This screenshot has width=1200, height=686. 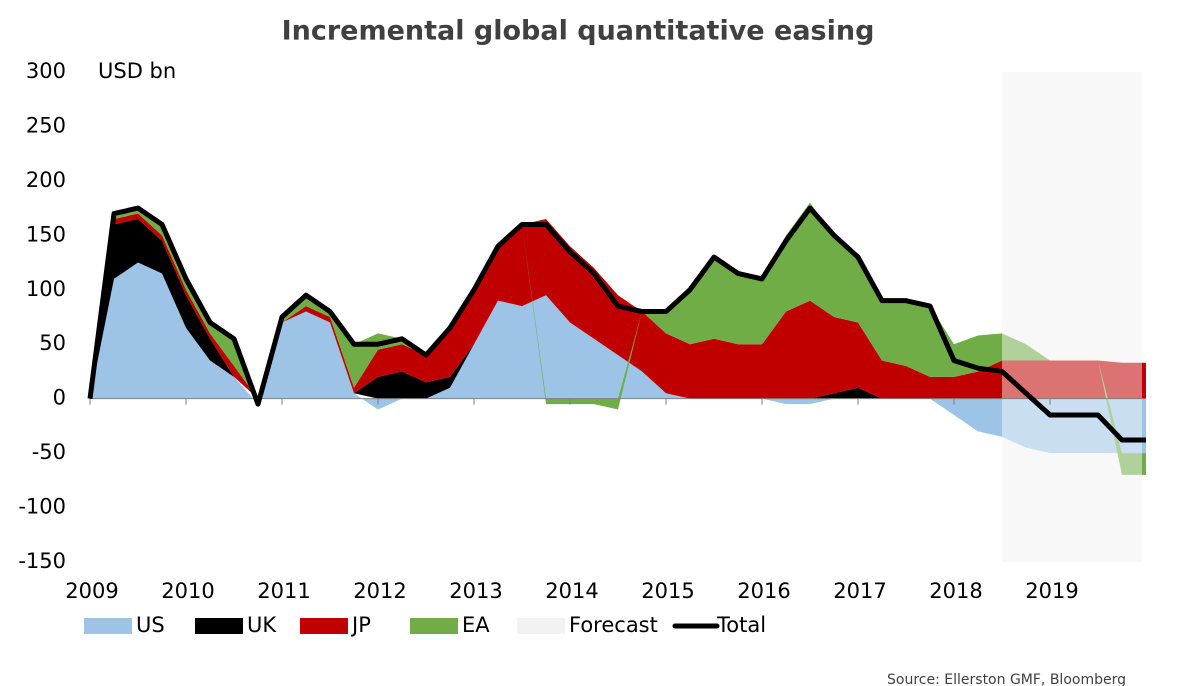 What do you see at coordinates (150, 625) in the screenshot?
I see `legend-label: US` at bounding box center [150, 625].